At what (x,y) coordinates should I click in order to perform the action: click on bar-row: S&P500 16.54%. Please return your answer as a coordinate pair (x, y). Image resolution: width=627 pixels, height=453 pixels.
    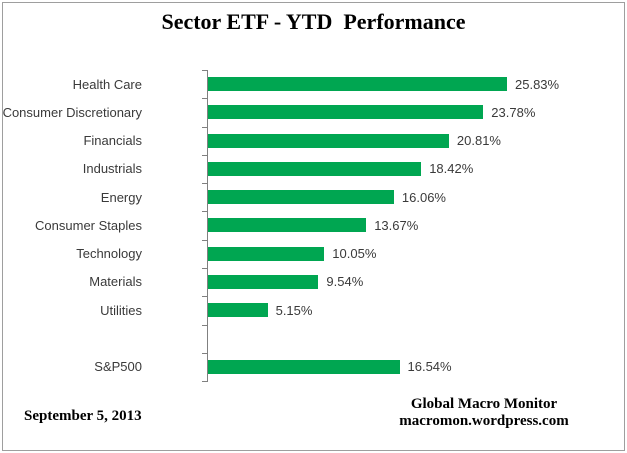
    Looking at the image, I should click on (313, 367).